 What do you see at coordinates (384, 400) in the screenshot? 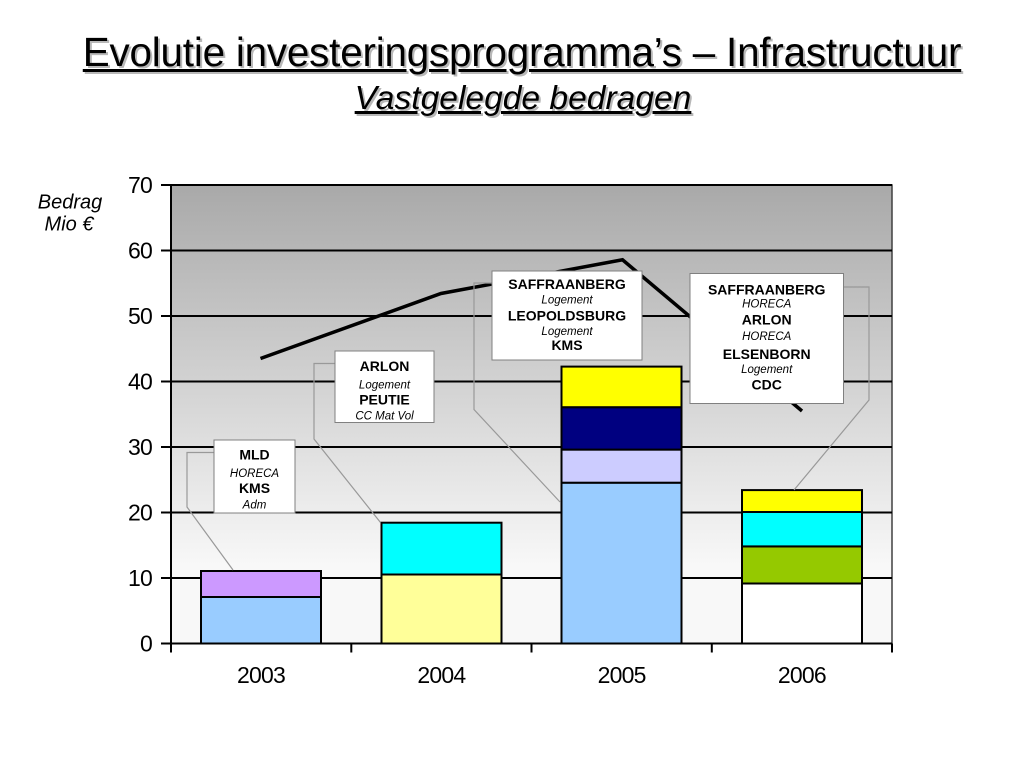
I see `svg-text: PEUTIE` at bounding box center [384, 400].